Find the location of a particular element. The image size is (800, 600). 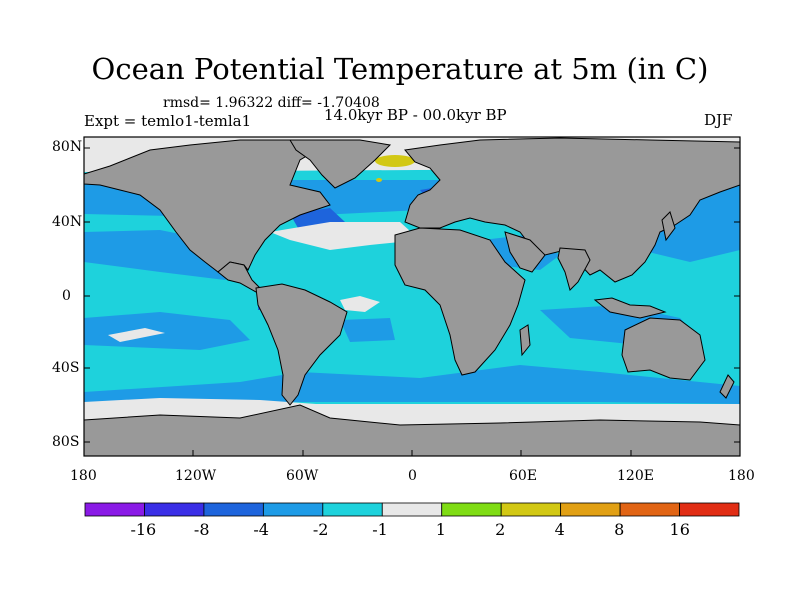

lat-label-80s: 80S is located at coordinates (66, 442).